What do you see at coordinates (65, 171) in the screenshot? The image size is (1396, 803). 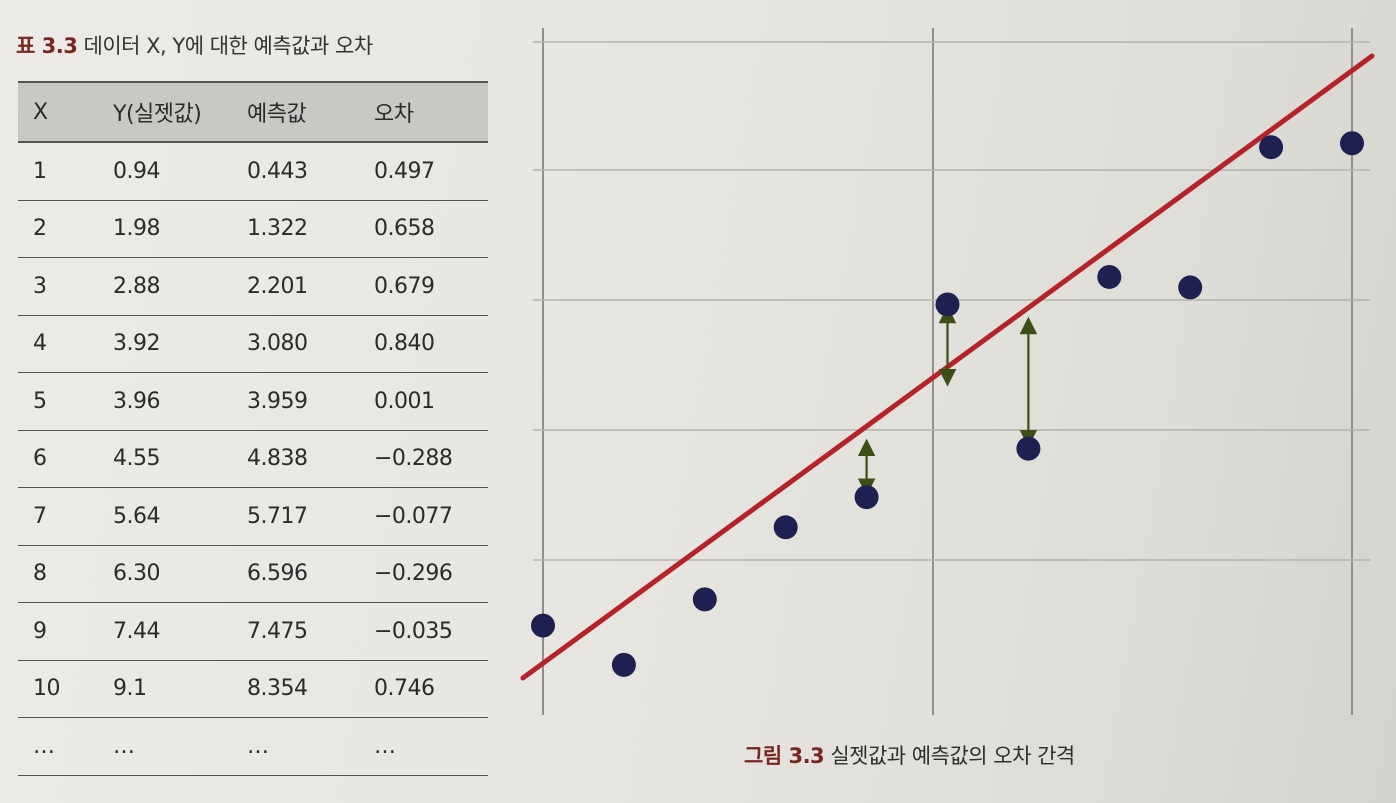 I see `cell-x: 1` at bounding box center [65, 171].